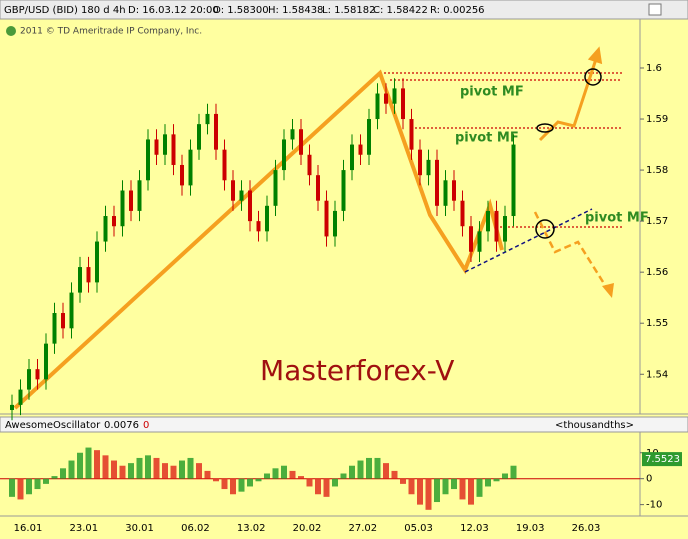  What do you see at coordinates (139, 528) in the screenshot?
I see `x-tick-label: 30.01` at bounding box center [139, 528].